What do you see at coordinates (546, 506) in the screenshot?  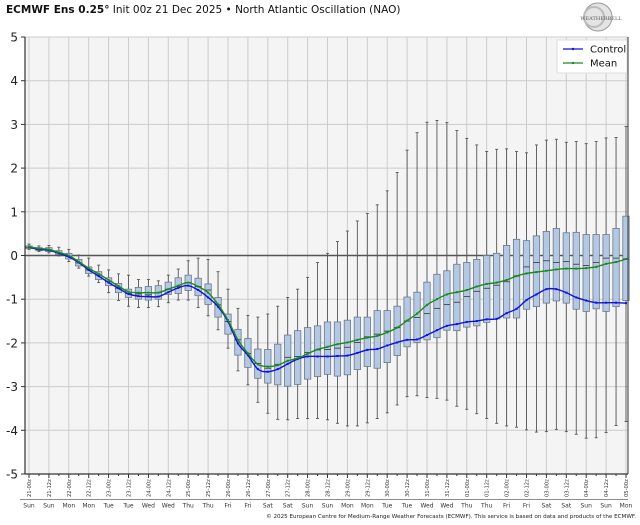 I see `day-label: Sat` at bounding box center [546, 506].